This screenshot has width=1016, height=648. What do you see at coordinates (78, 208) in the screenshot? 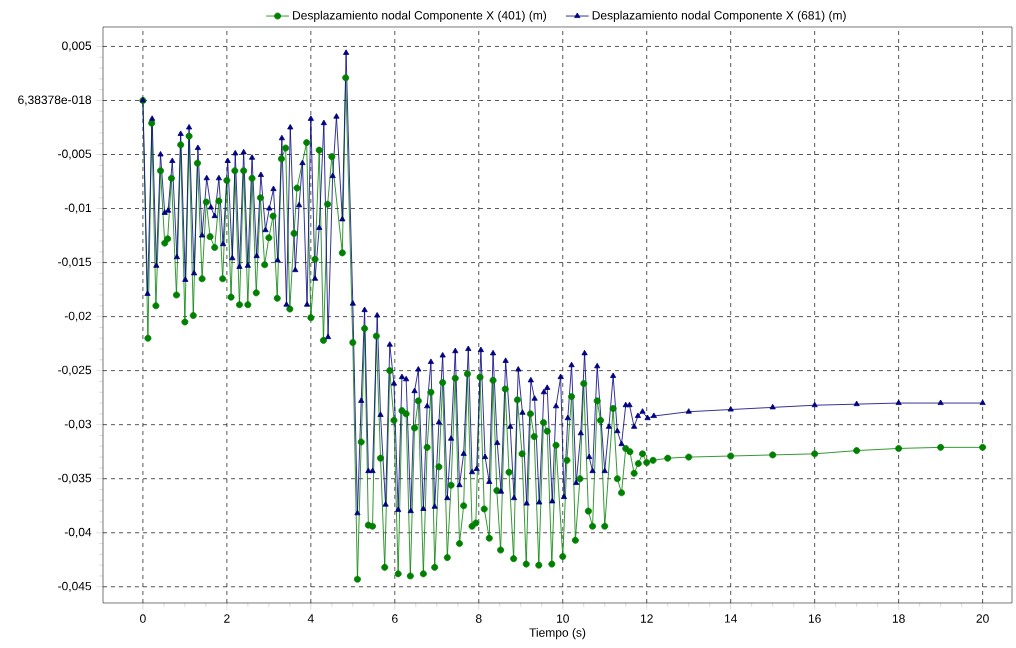
I see `y-tick-label: -0,01` at bounding box center [78, 208].